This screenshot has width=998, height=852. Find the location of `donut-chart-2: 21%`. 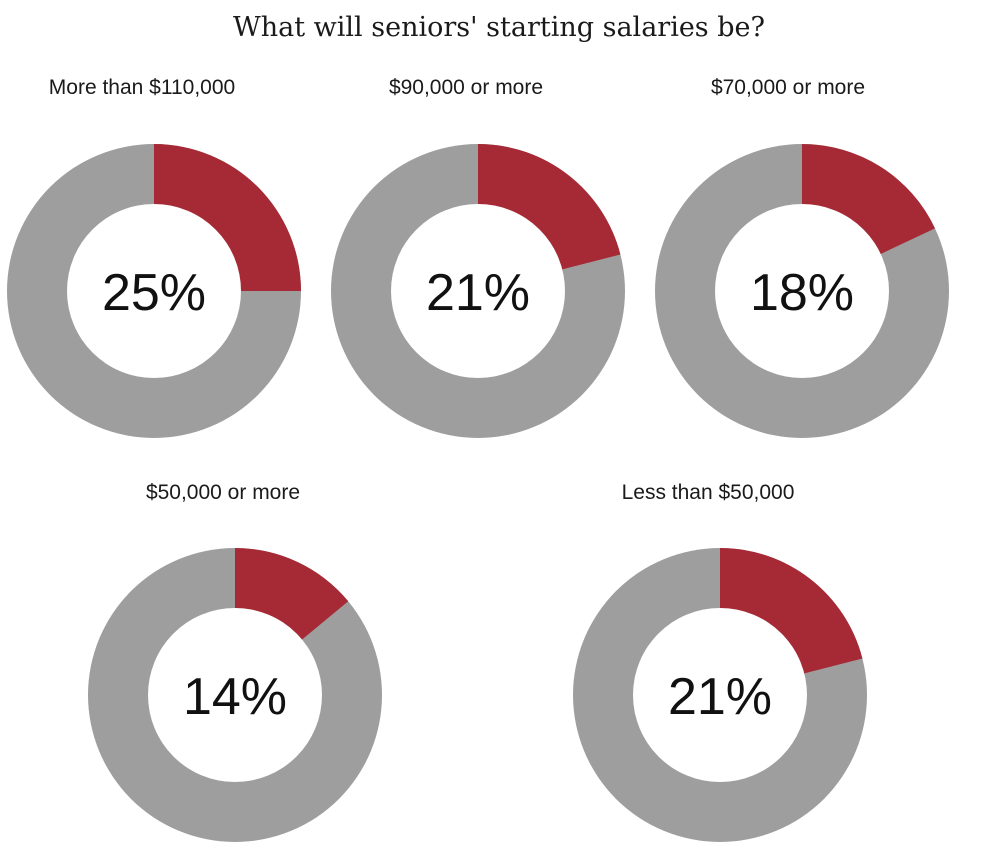

donut-chart-2: 21% is located at coordinates (478, 291).